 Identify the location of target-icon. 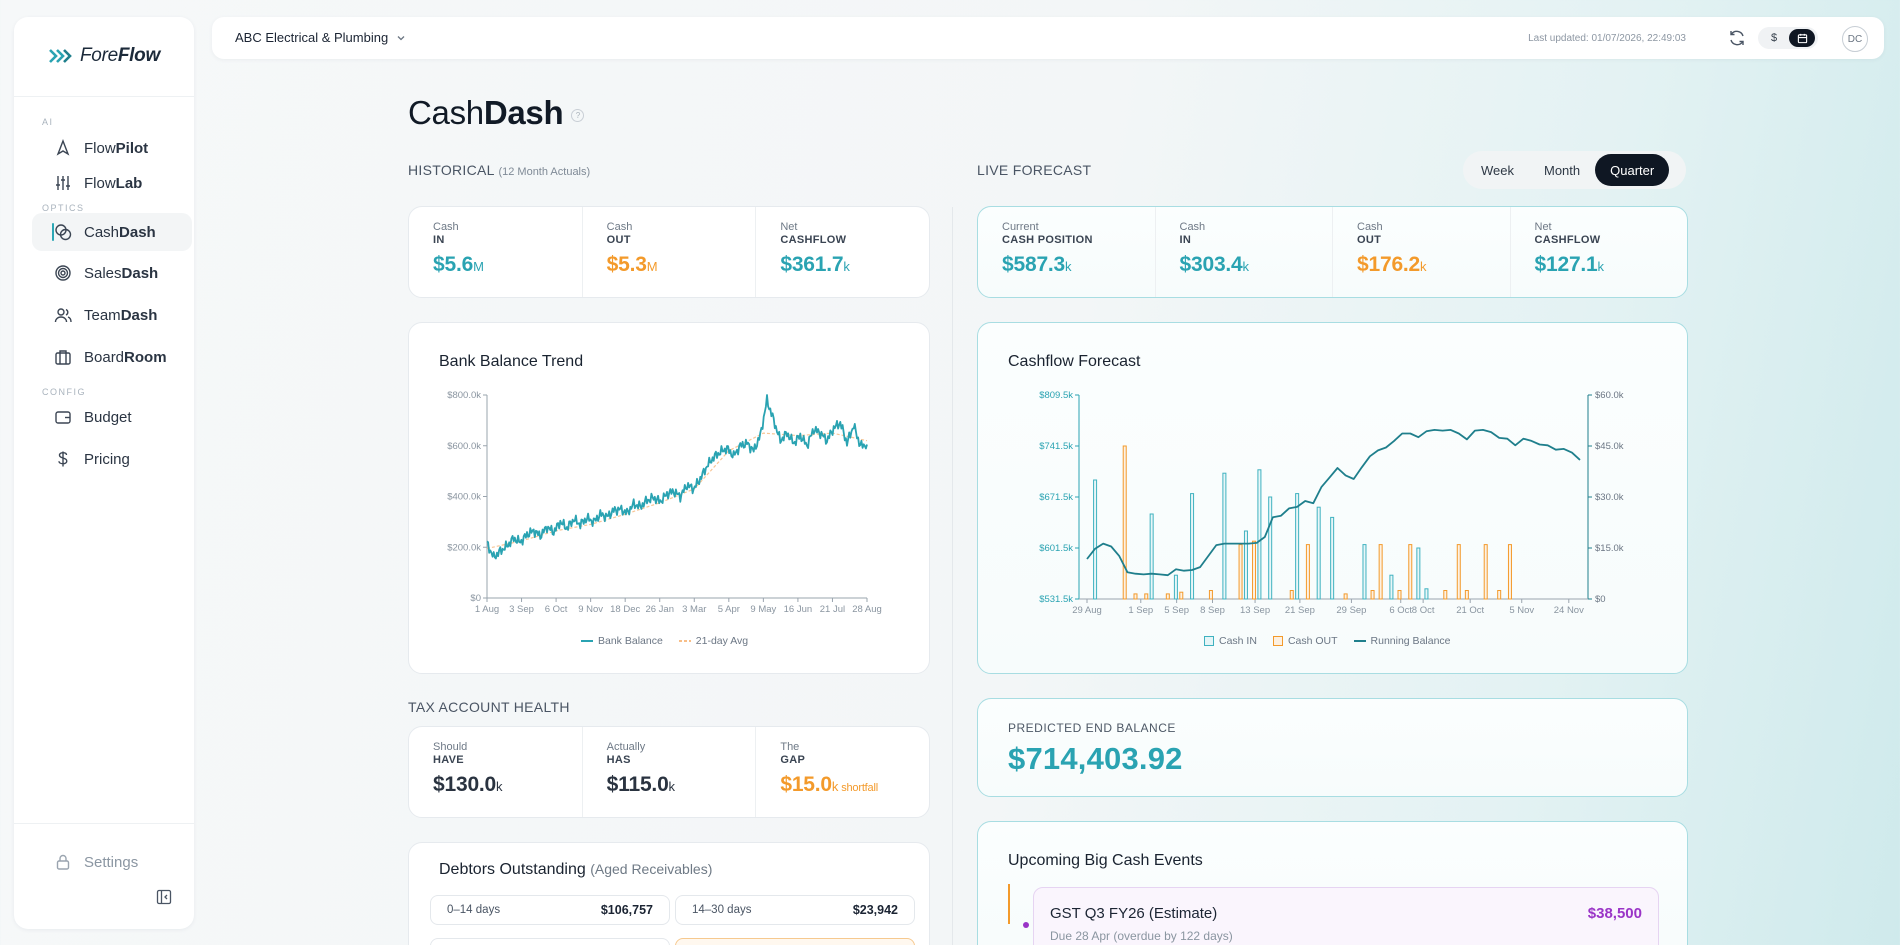
(63, 273).